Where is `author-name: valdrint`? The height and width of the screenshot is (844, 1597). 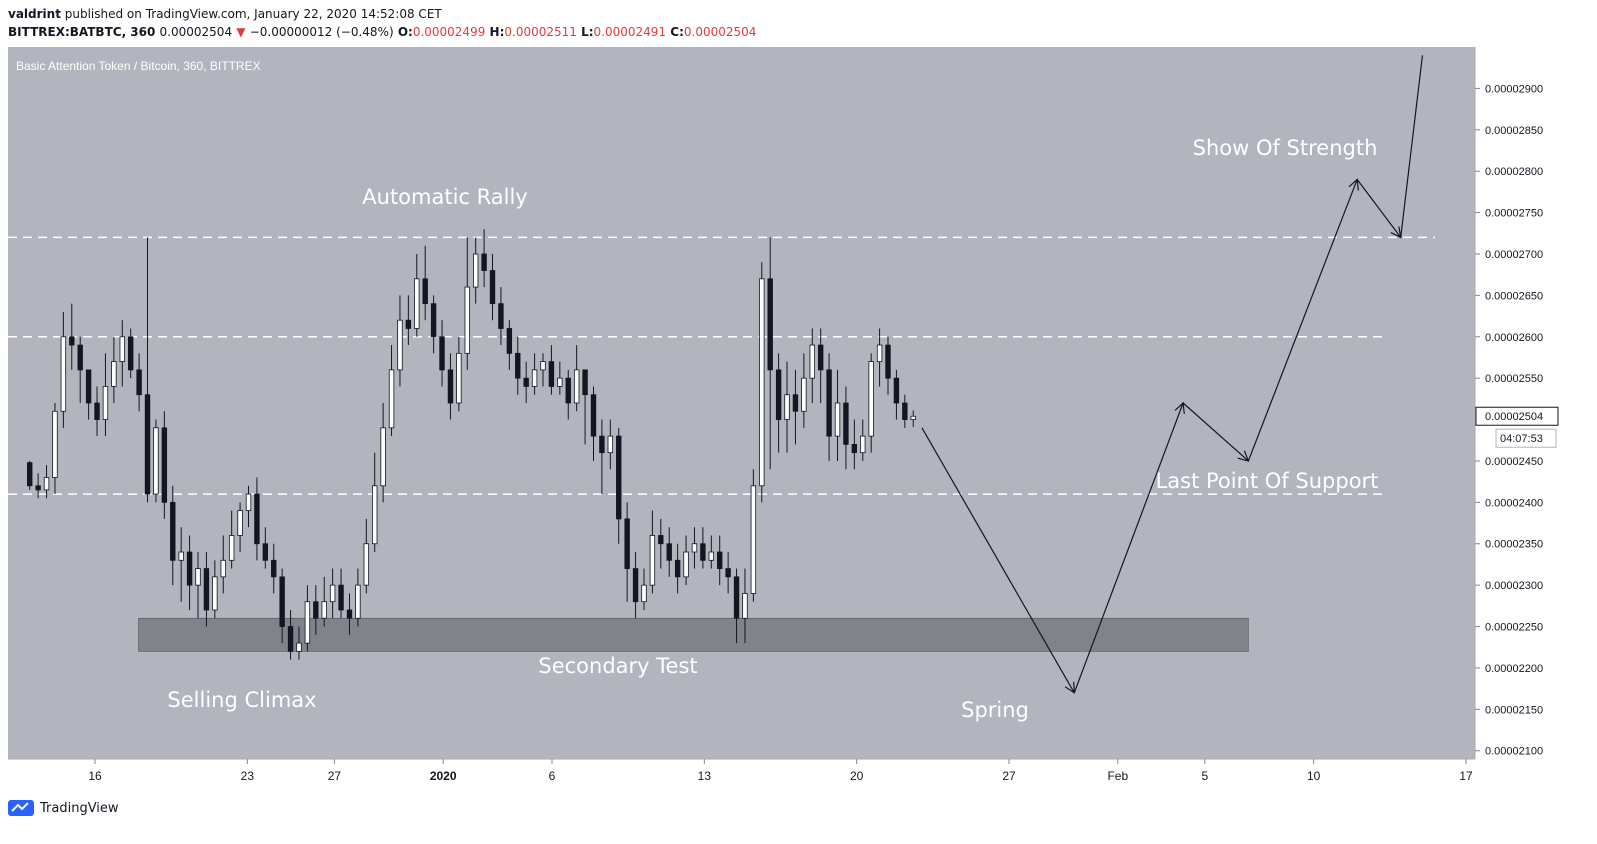
author-name: valdrint is located at coordinates (34, 14).